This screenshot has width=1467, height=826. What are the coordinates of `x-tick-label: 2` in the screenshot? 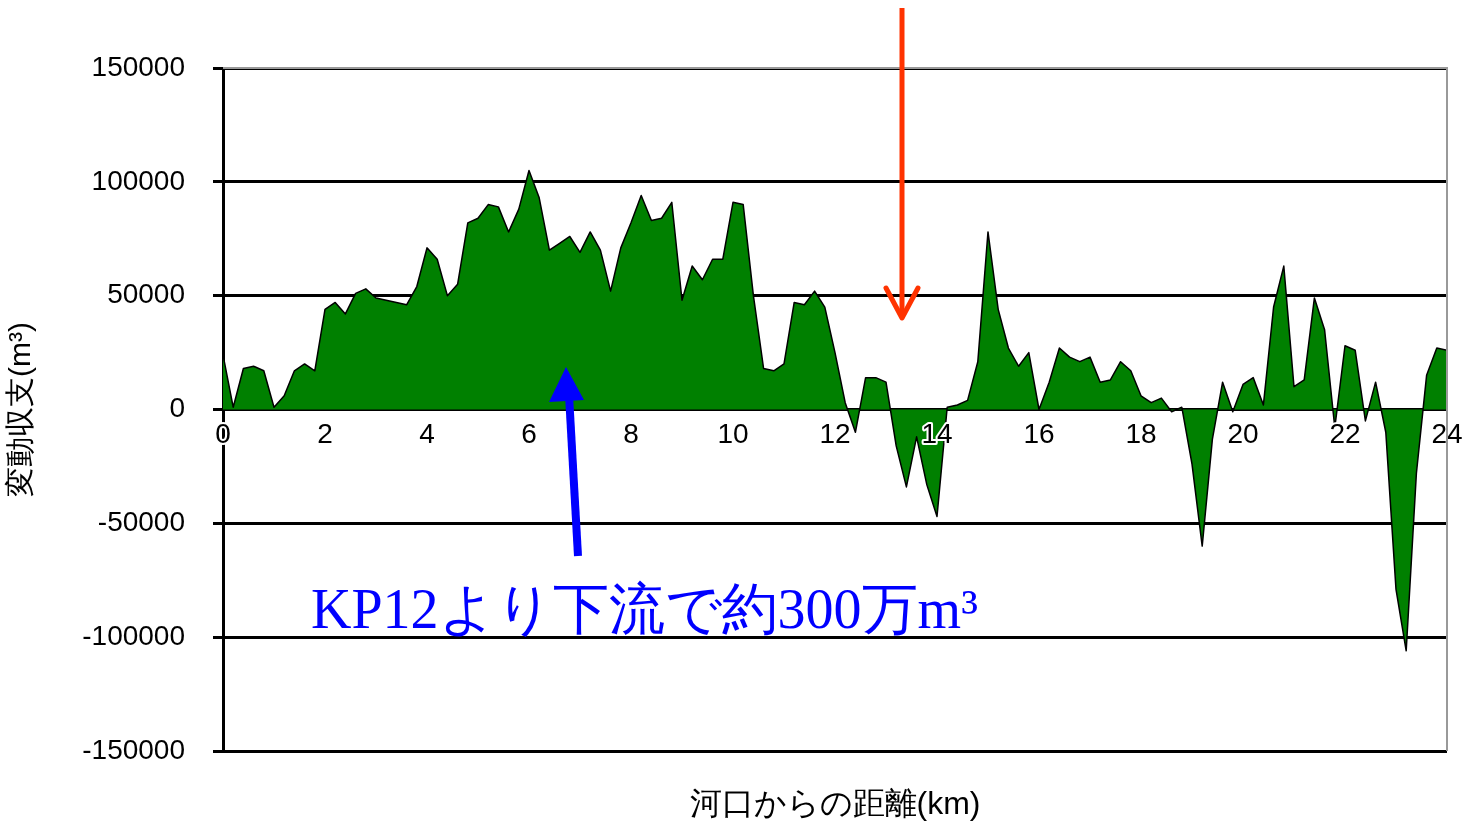 It's located at (325, 434).